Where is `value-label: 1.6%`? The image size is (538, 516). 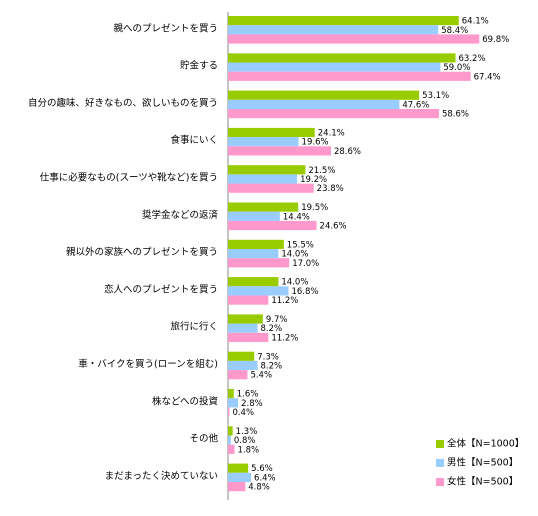
value-label: 1.6% is located at coordinates (248, 395).